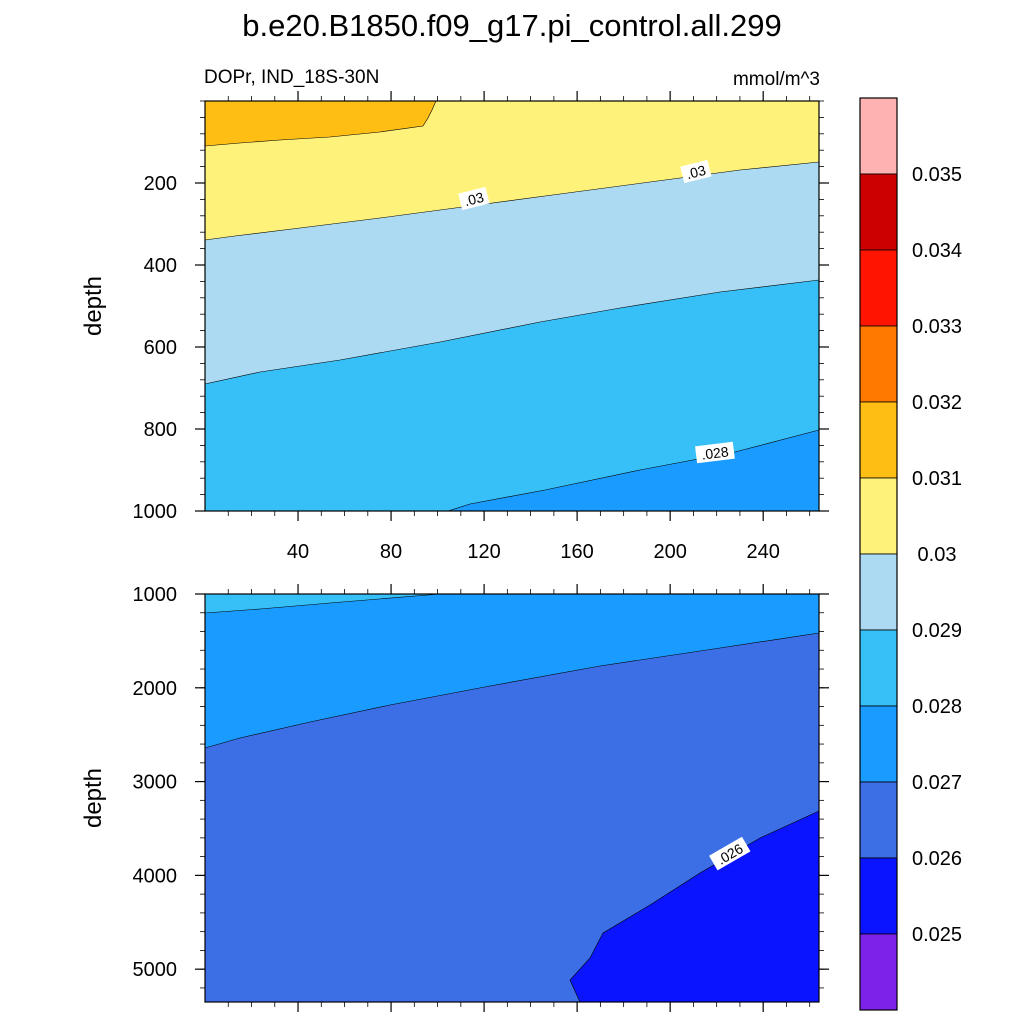  What do you see at coordinates (937, 327) in the screenshot?
I see `colorbar-label: 0.033` at bounding box center [937, 327].